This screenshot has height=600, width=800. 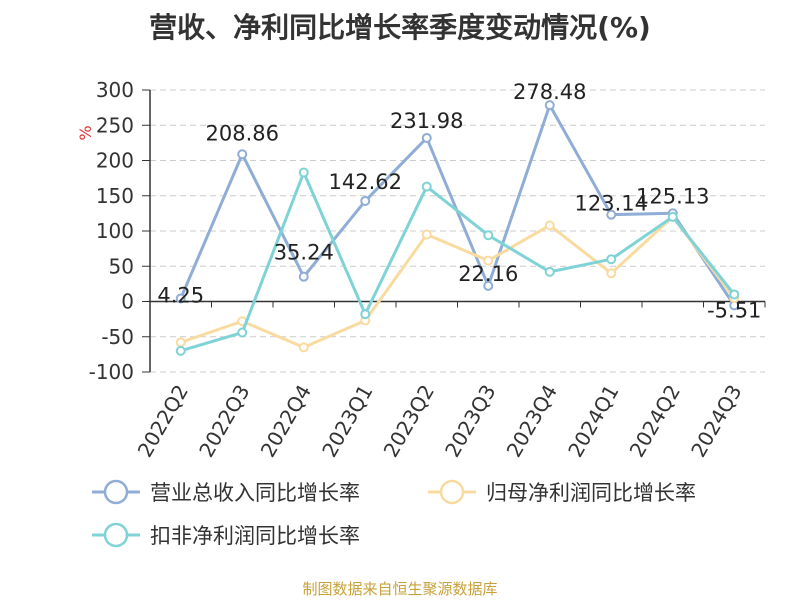 I want to click on y-axis-unit-label: %, so click(x=85, y=132).